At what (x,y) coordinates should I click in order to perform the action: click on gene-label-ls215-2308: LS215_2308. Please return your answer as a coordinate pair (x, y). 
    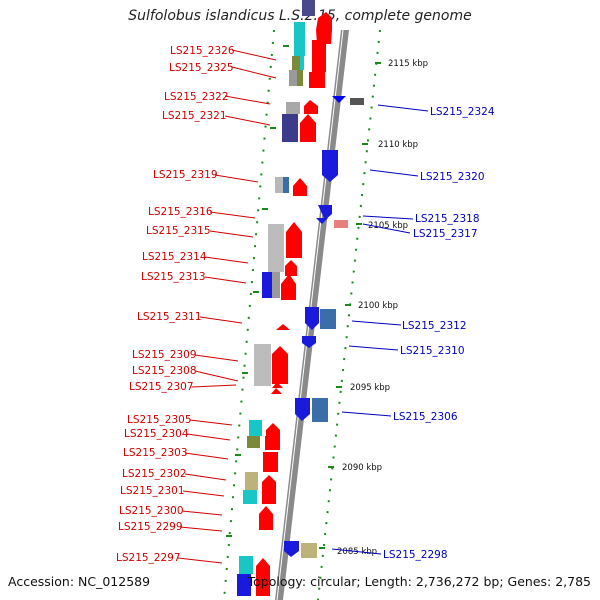
    Looking at the image, I should click on (164, 371).